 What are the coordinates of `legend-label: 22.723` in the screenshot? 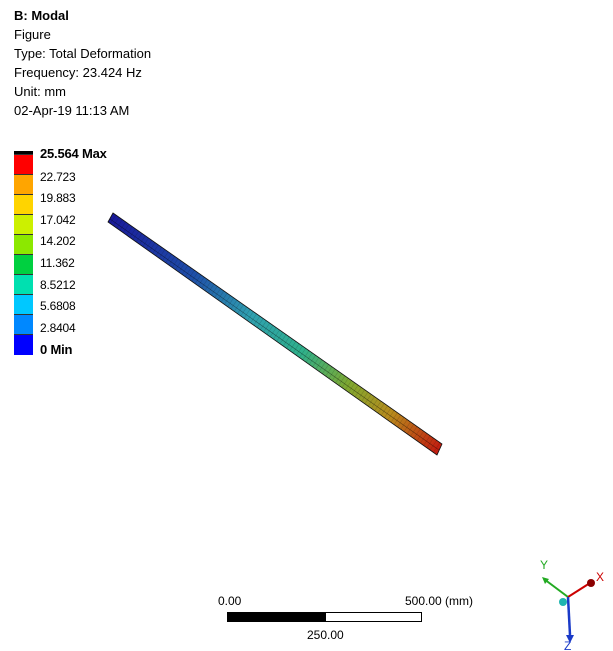 It's located at (58, 177).